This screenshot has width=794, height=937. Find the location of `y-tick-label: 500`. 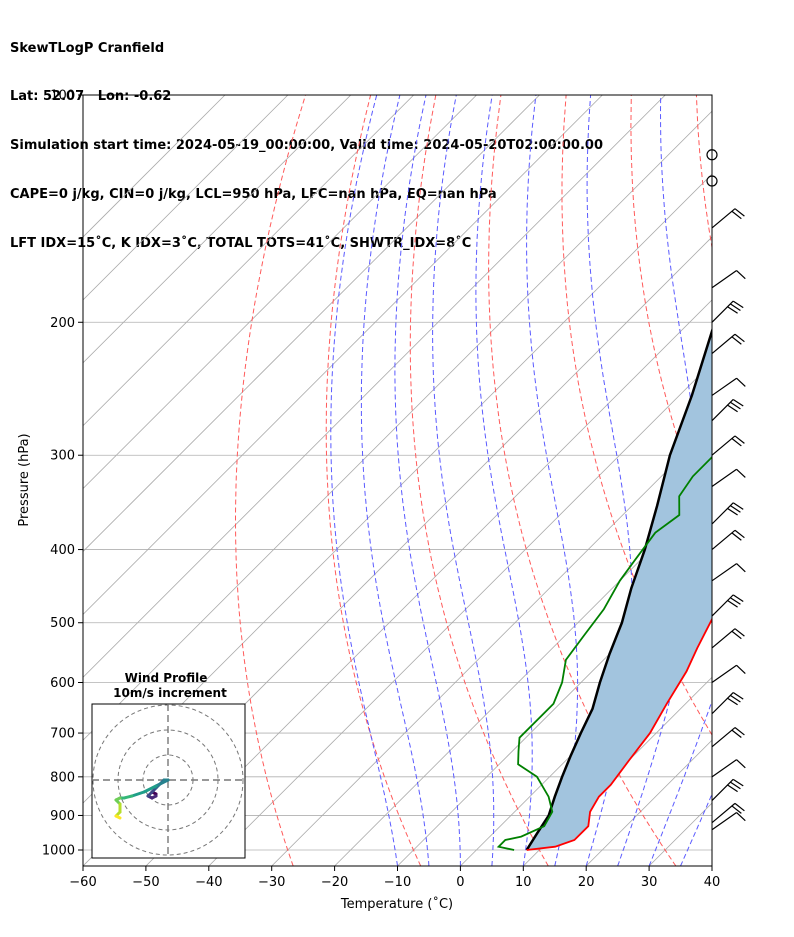

y-tick-label: 500 is located at coordinates (62, 623).